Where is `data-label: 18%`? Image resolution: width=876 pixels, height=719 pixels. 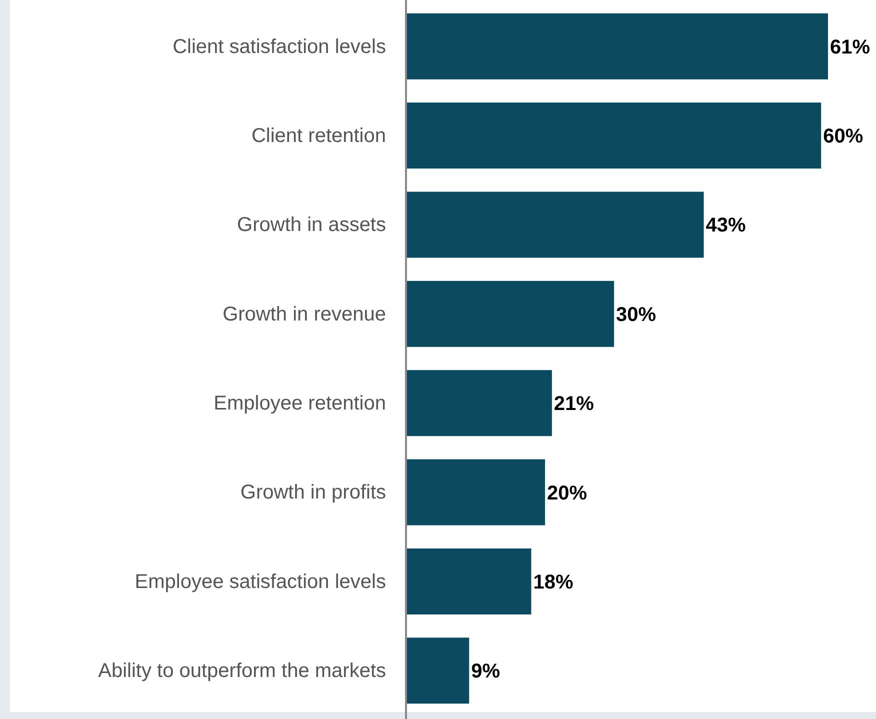
data-label: 18% is located at coordinates (553, 582).